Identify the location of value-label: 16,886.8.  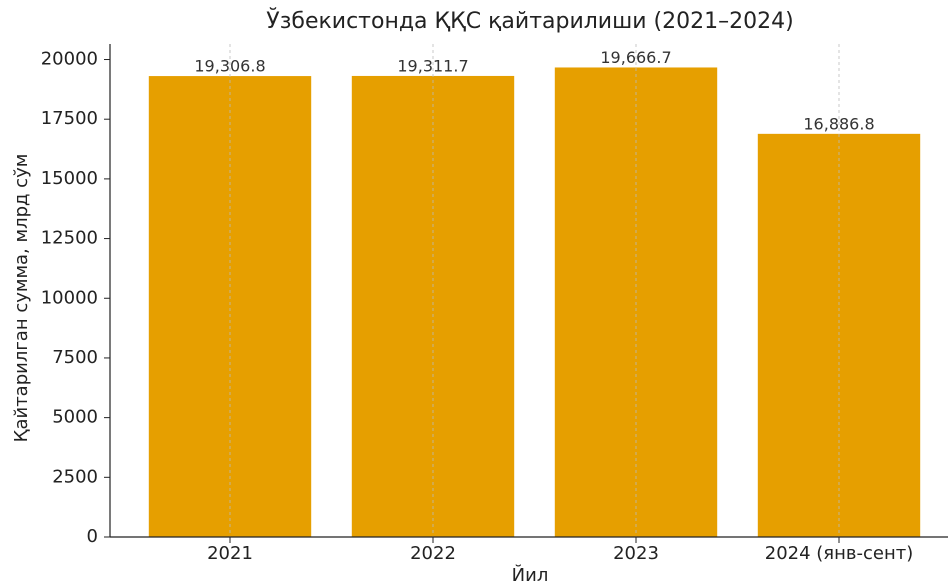
(838, 123).